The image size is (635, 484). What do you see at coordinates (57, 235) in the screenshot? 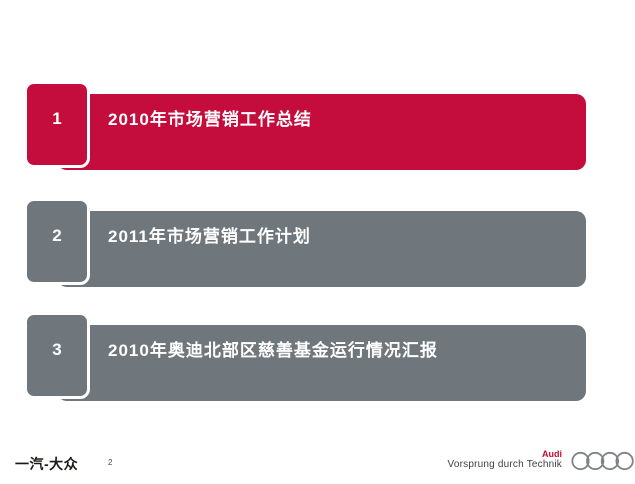
I see `agenda-number-2: 2` at bounding box center [57, 235].